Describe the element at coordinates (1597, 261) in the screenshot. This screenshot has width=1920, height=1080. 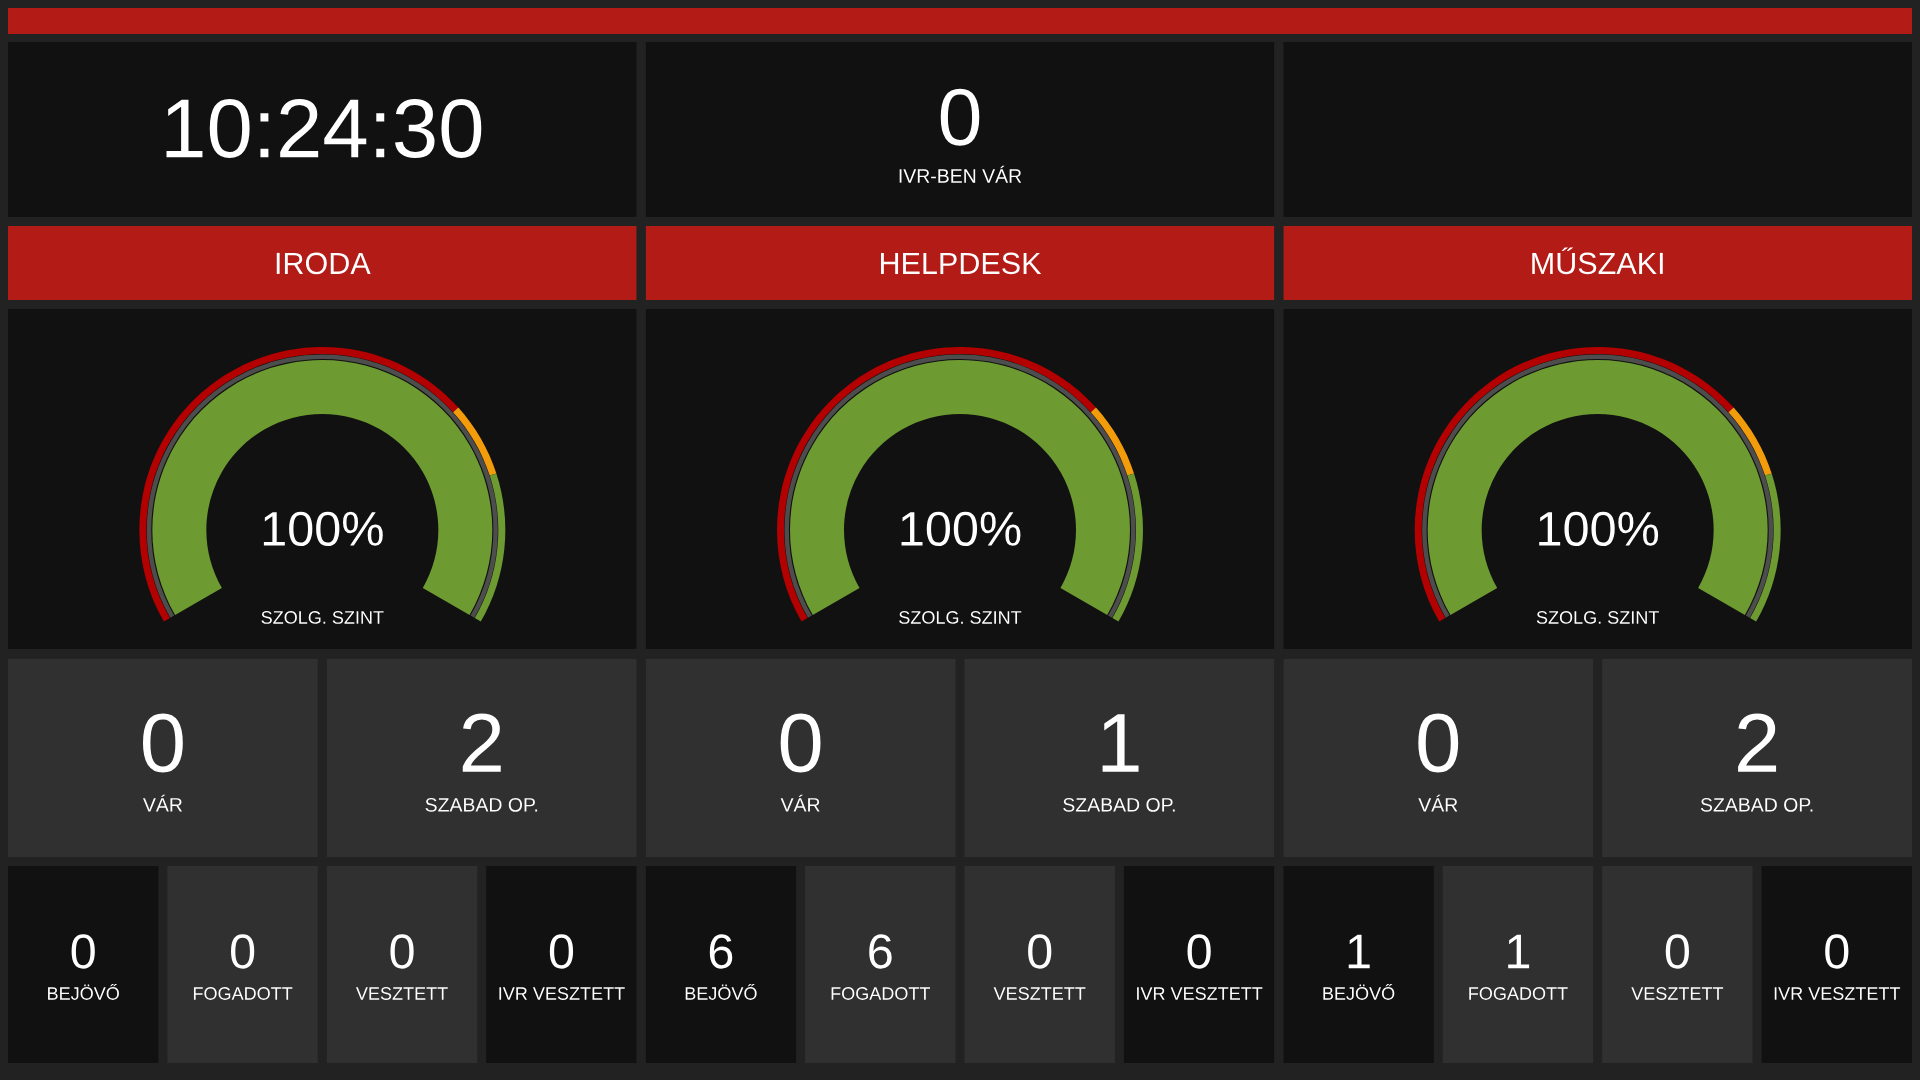
I see `chart-title: MŰSZAKI` at that location.